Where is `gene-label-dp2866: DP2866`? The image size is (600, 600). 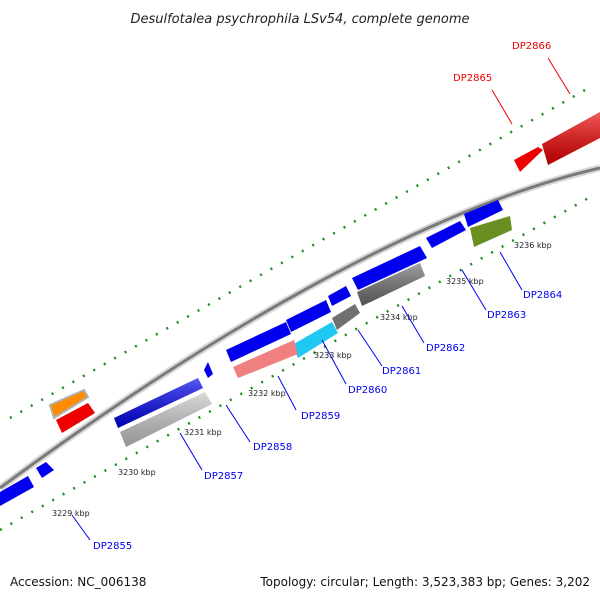
gene-label-dp2866: DP2866 is located at coordinates (531, 46).